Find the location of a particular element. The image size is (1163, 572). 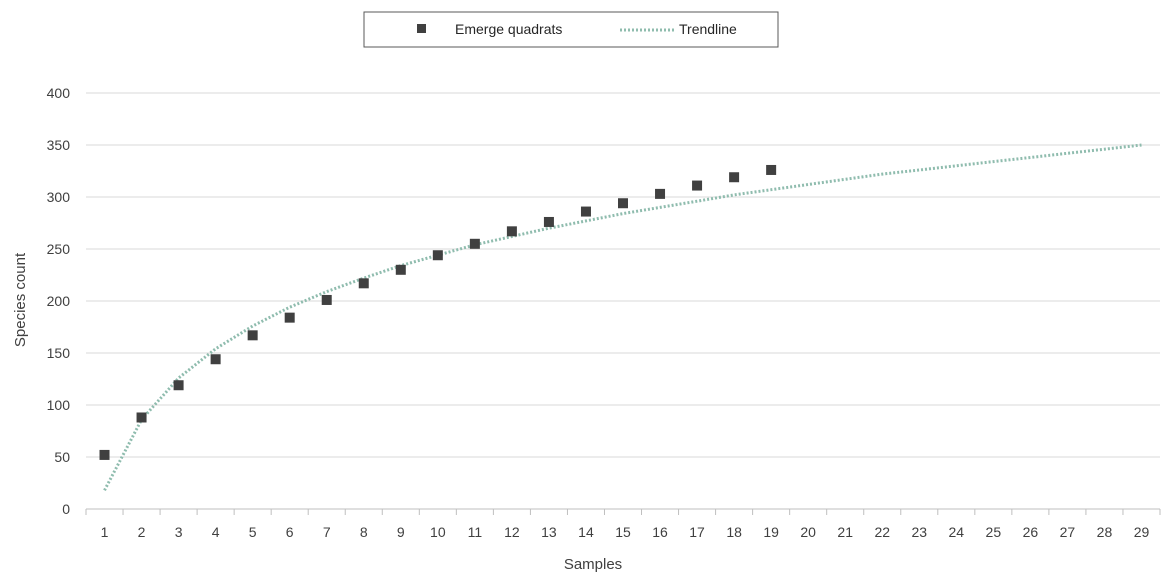

x-tick-label: 17 is located at coordinates (697, 532).